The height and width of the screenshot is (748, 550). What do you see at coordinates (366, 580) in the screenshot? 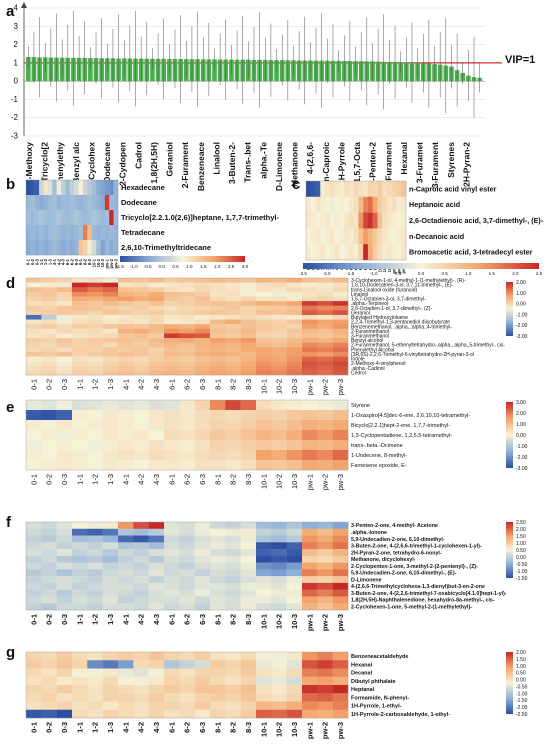
I see `heatmap-row-label: D-Limonene` at bounding box center [366, 580].